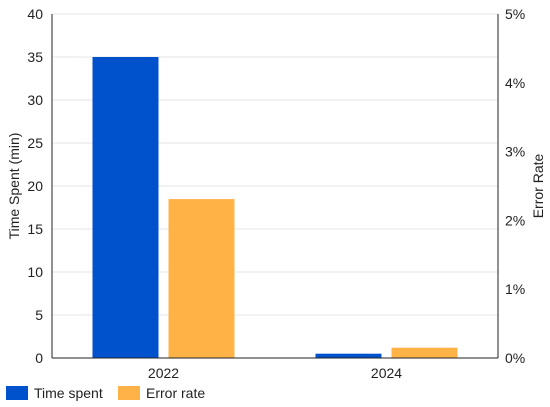 The image size is (550, 407). I want to click on x-axis-ticks: 2022 2024, so click(275, 373).